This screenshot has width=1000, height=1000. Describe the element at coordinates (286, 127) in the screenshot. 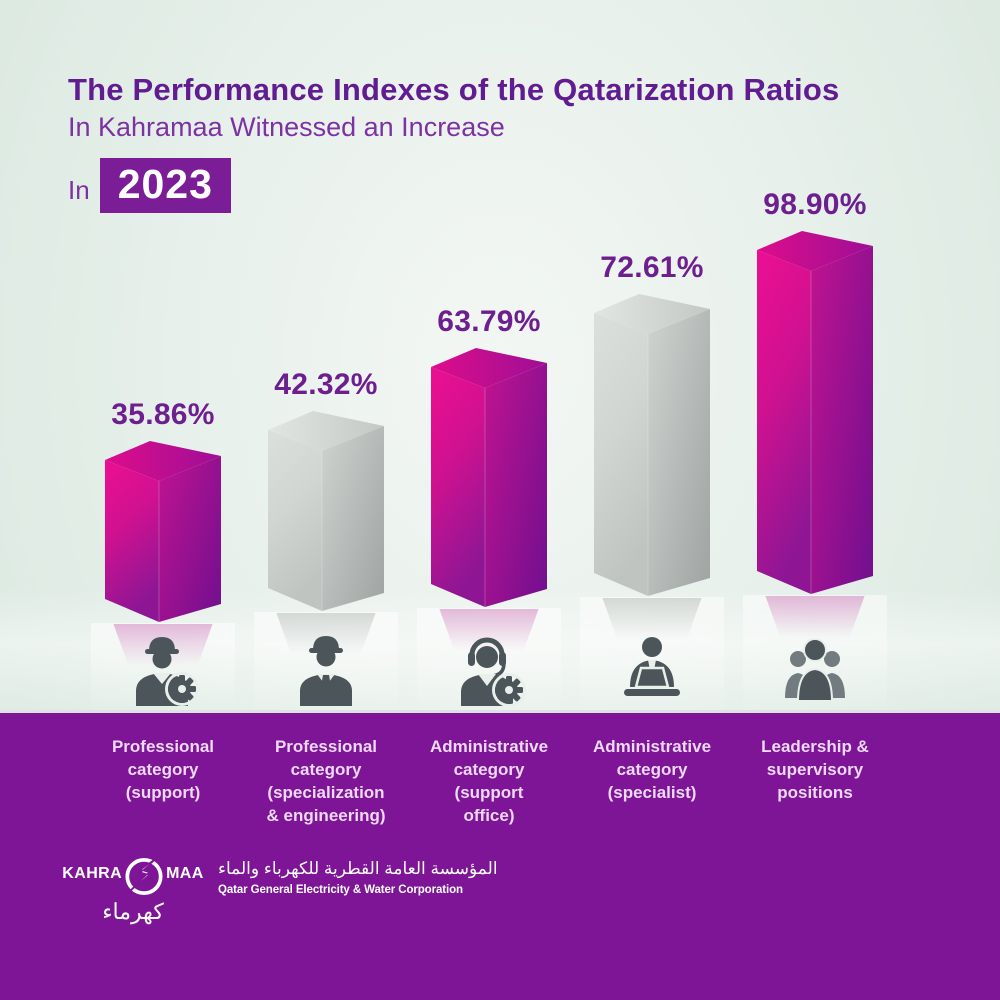

I see `page-subtitle: In Kahramaa Witnessed an Increase` at that location.